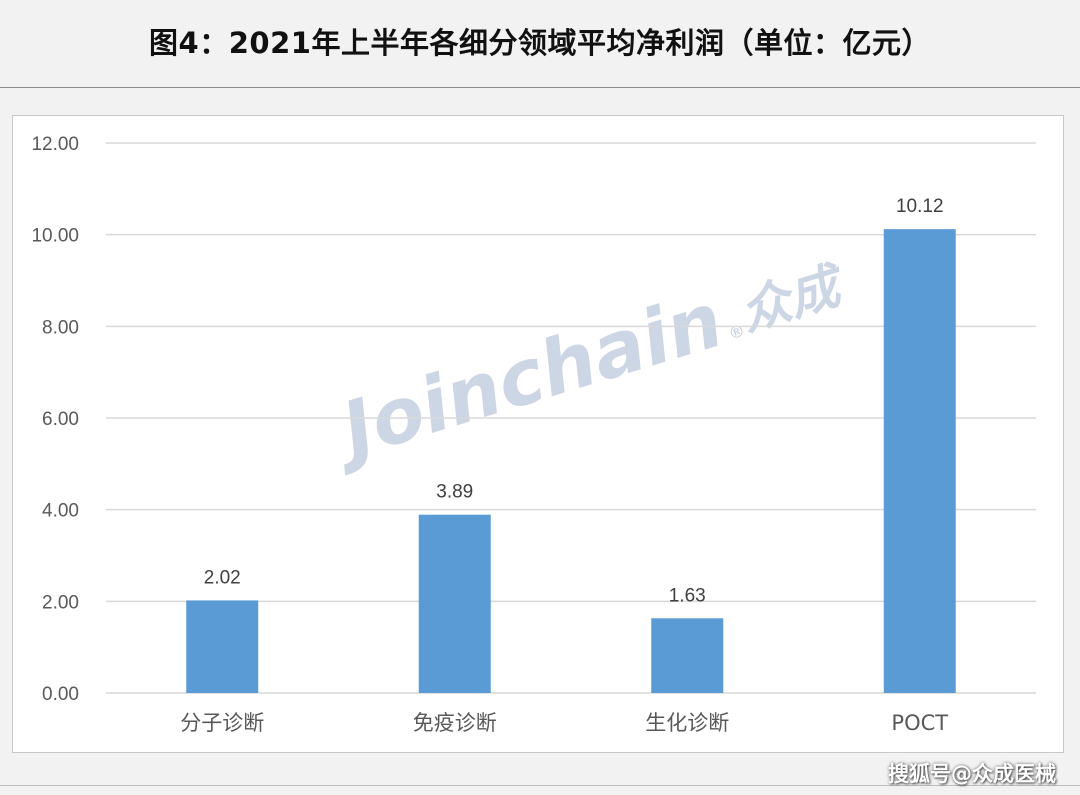 This screenshot has width=1080, height=795. What do you see at coordinates (972, 774) in the screenshot?
I see `source-credit: 搜狐号@众成医械` at bounding box center [972, 774].